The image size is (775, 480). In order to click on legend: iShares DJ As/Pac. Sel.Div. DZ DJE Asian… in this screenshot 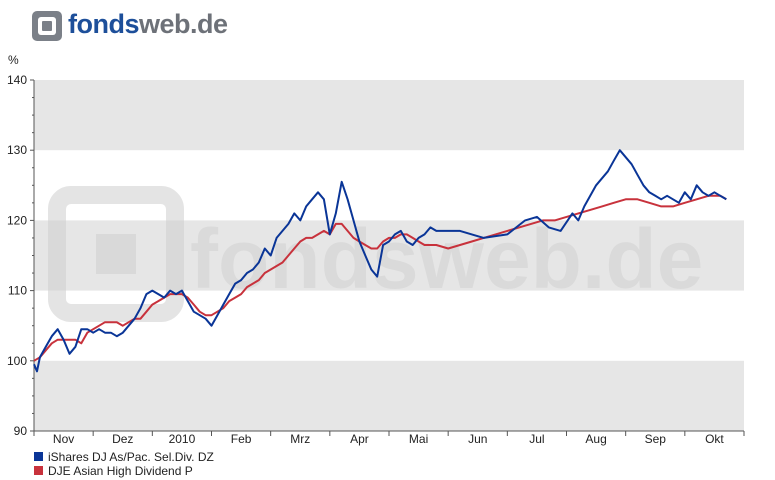, I will do `click(124, 464)`.